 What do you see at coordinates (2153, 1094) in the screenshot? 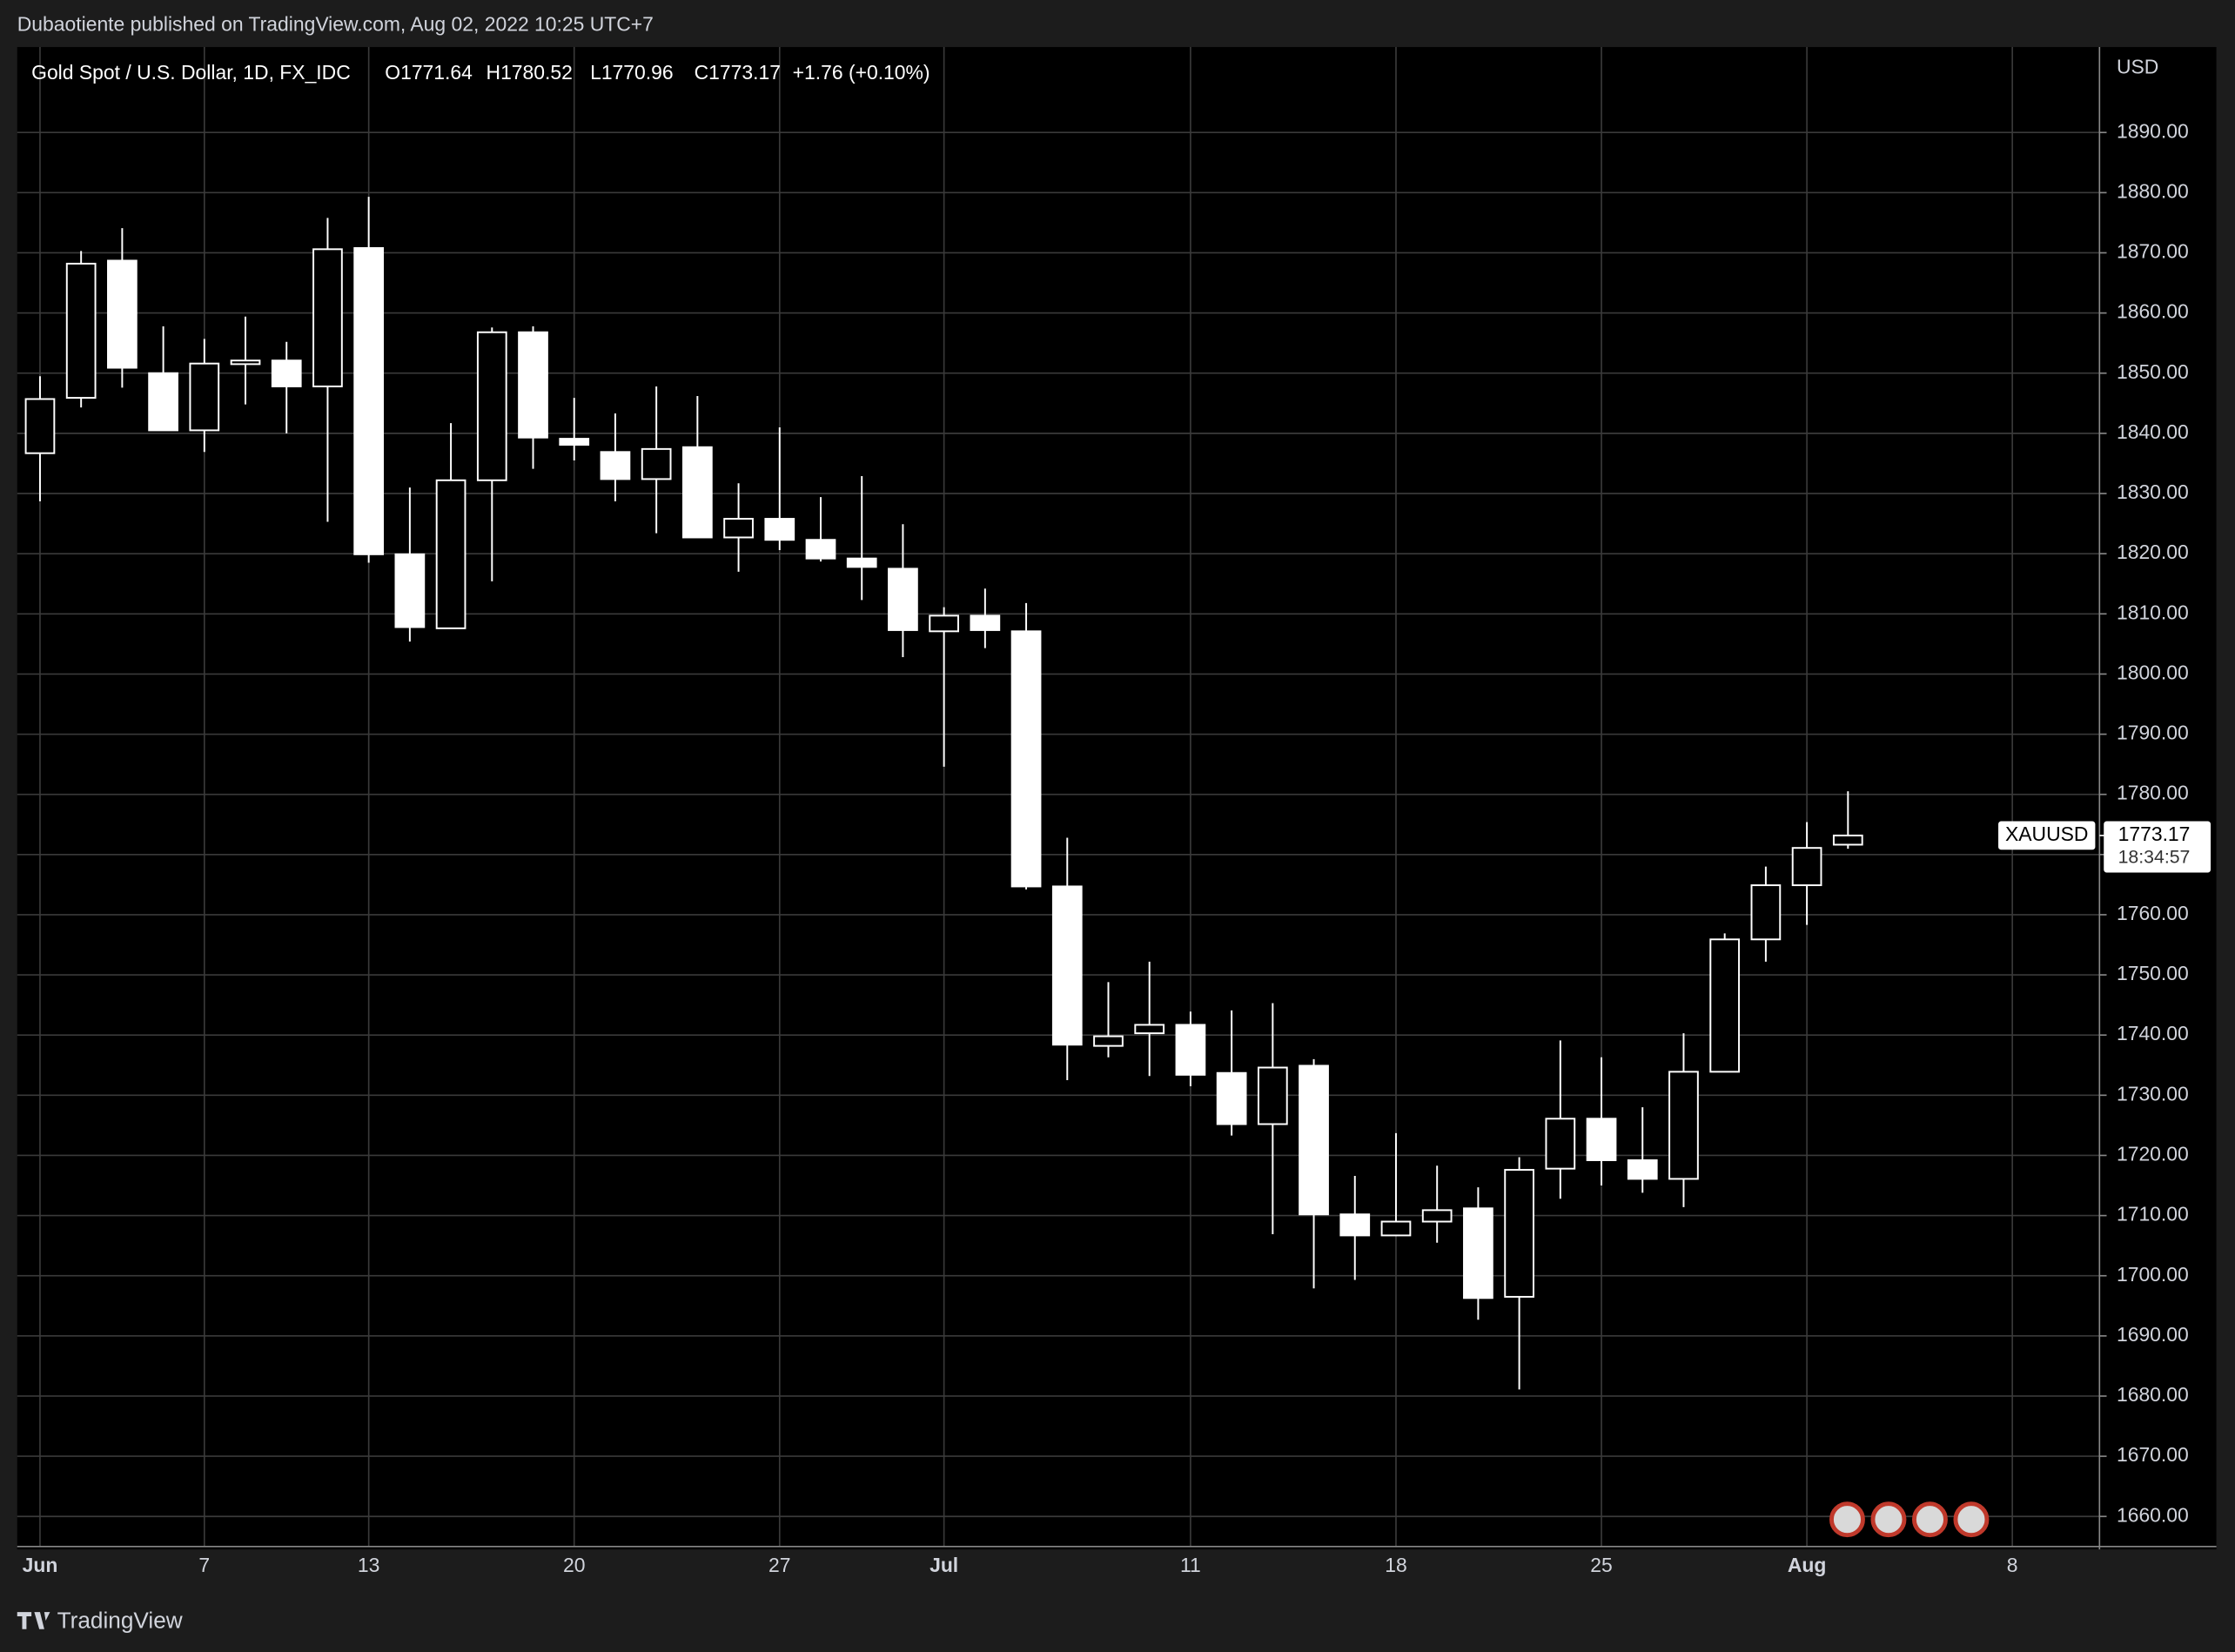
I see `y-tick-label: 1730.00` at bounding box center [2153, 1094].